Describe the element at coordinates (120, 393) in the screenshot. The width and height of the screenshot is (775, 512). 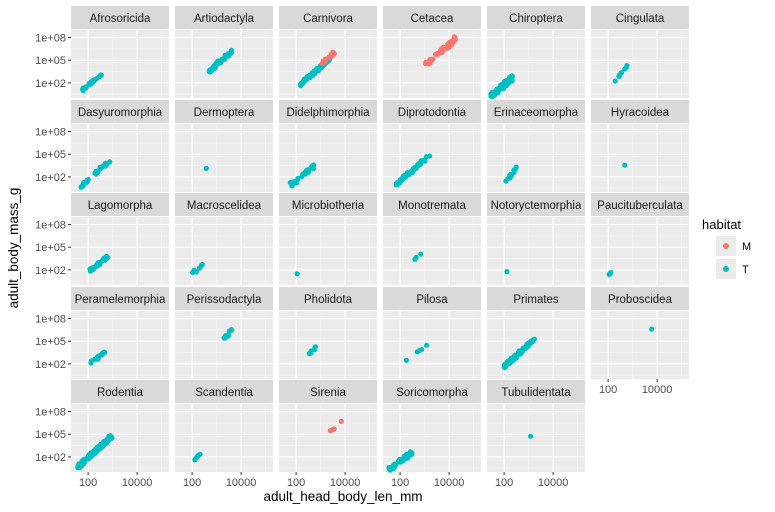
I see `facet-strip-label: Rodentia` at that location.